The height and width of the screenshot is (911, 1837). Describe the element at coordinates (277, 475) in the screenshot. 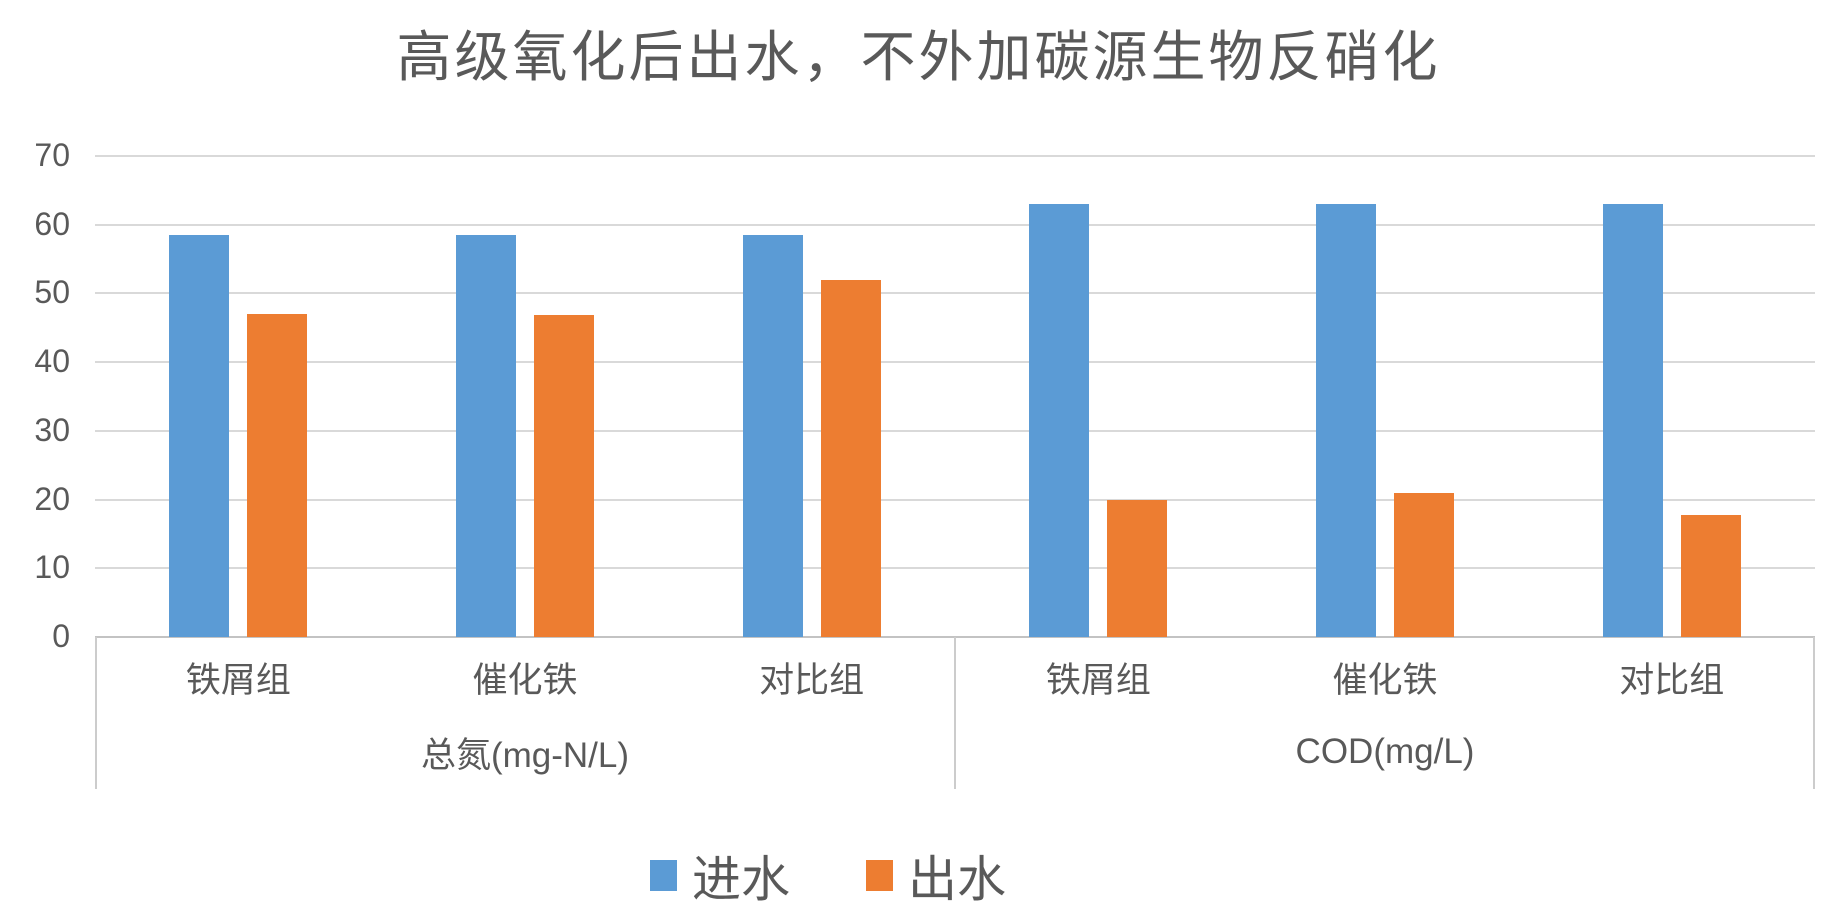

I see `bar-出水-铁屑组-总氮(mg-N/L)` at that location.